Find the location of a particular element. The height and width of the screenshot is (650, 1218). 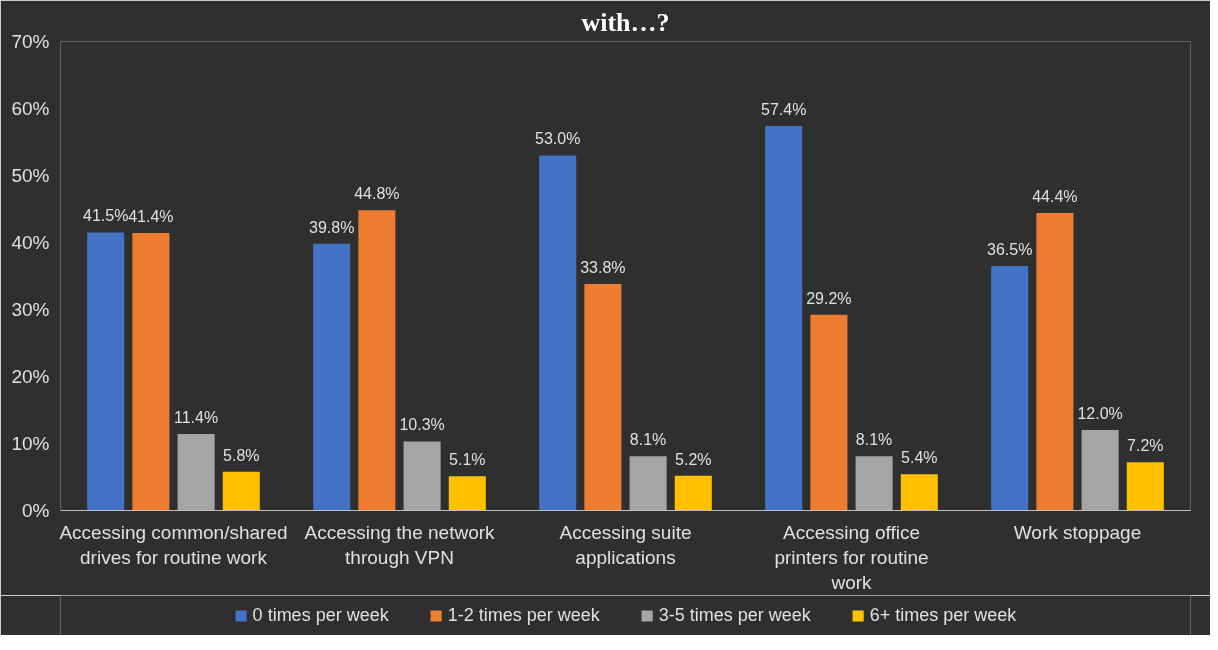

chart-title: with…? is located at coordinates (625, 22).